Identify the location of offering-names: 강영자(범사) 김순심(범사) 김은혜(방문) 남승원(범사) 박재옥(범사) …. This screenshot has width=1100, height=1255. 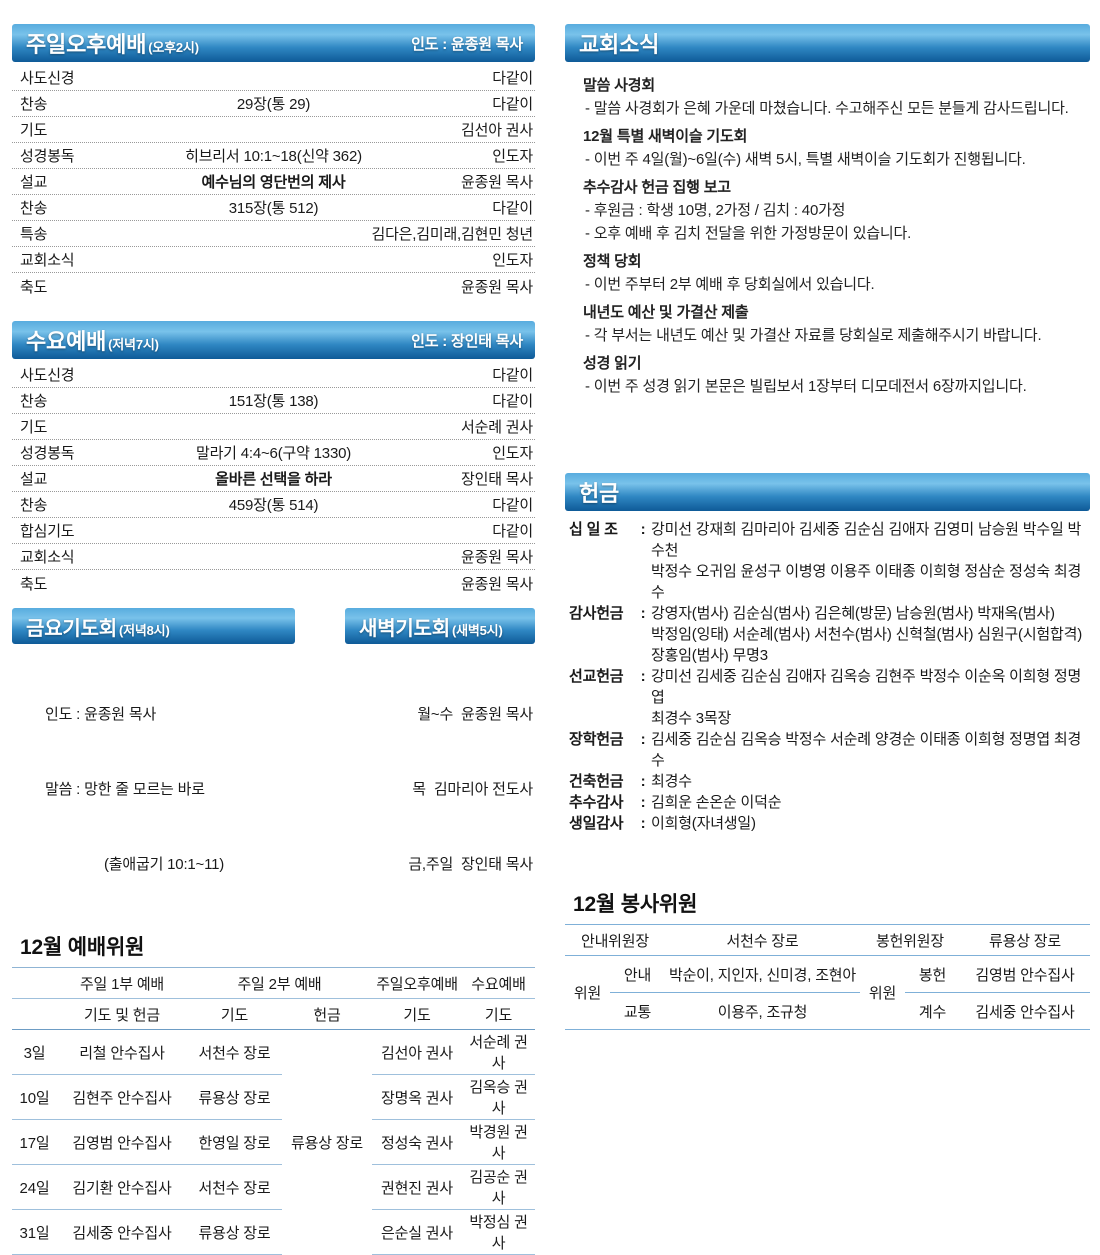
(870, 634).